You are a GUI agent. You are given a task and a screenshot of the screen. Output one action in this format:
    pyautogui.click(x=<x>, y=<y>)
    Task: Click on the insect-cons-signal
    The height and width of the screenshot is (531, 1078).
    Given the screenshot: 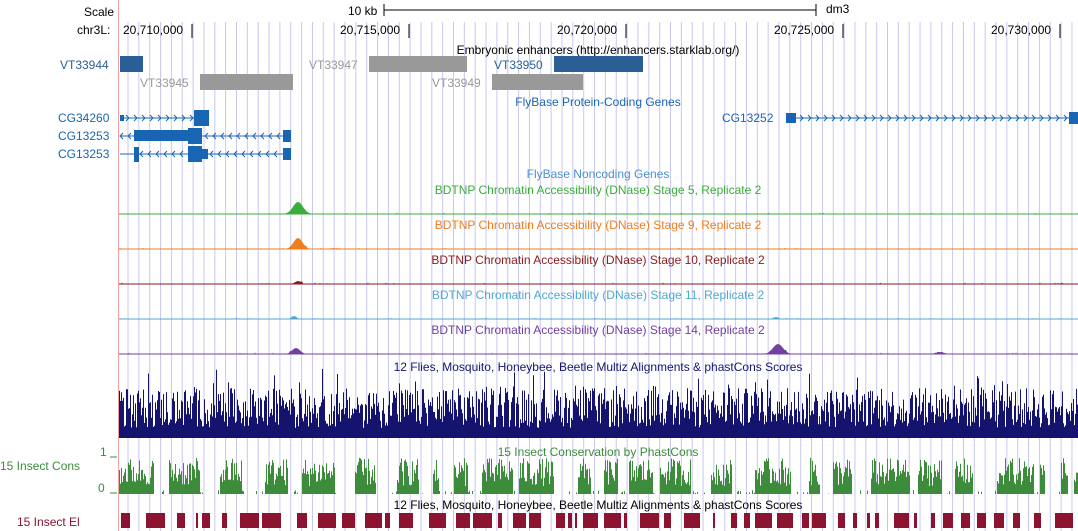 What is the action you would take?
    pyautogui.click(x=598, y=476)
    